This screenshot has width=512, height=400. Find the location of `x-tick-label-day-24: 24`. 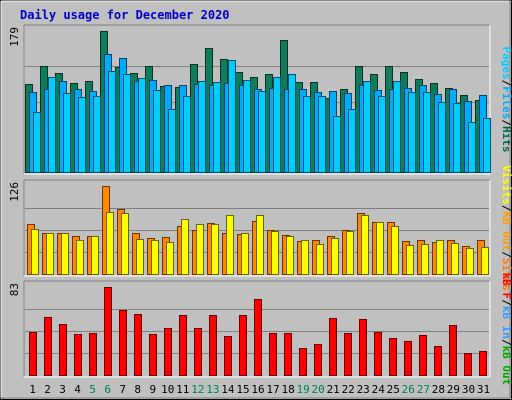

x-tick-label-day-24: 24 is located at coordinates (379, 389).